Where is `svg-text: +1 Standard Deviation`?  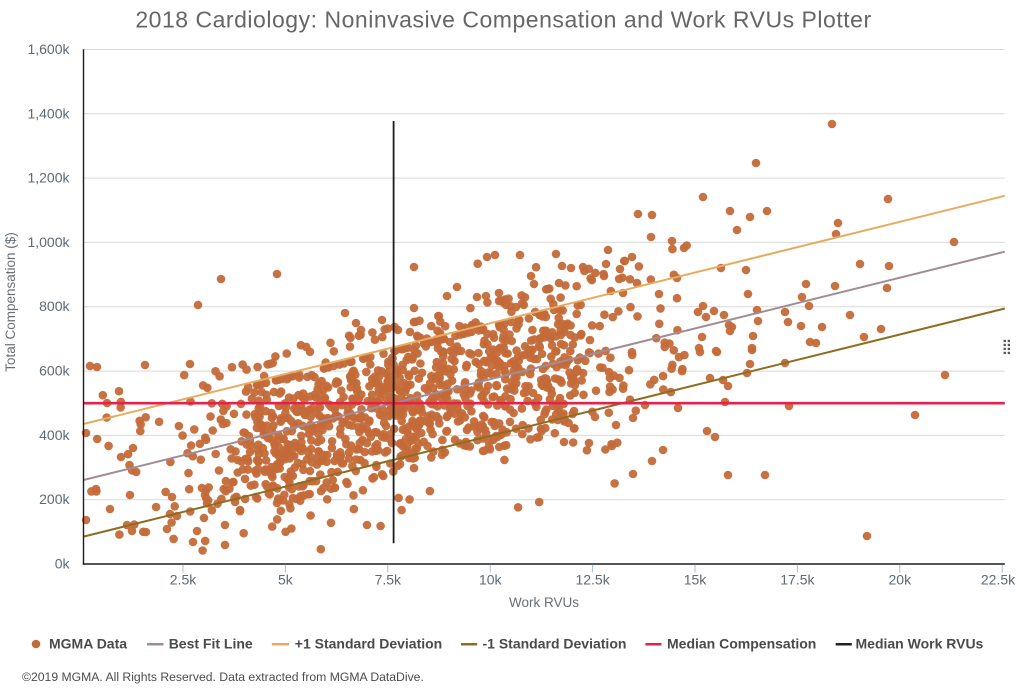
svg-text: +1 Standard Deviation is located at coordinates (368, 644).